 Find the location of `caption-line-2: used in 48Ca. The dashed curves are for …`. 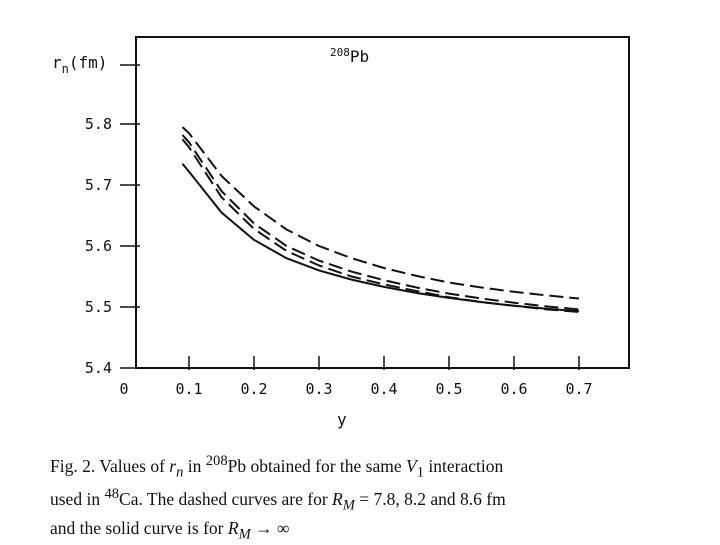

caption-line-2: used in 48Ca. The dashed curves are for … is located at coordinates (370, 499).